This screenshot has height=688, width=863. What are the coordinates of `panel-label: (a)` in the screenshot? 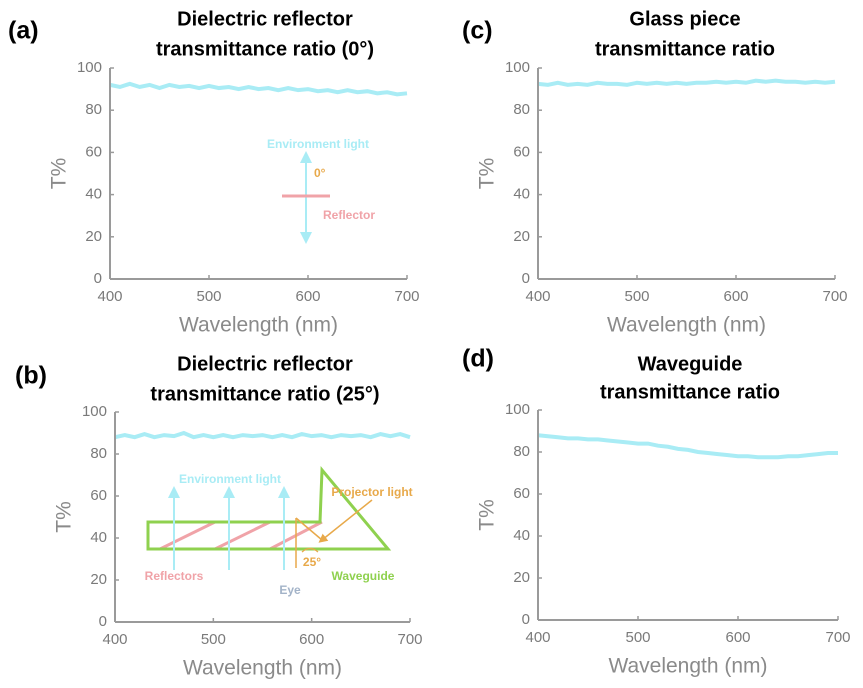 It's located at (23, 31).